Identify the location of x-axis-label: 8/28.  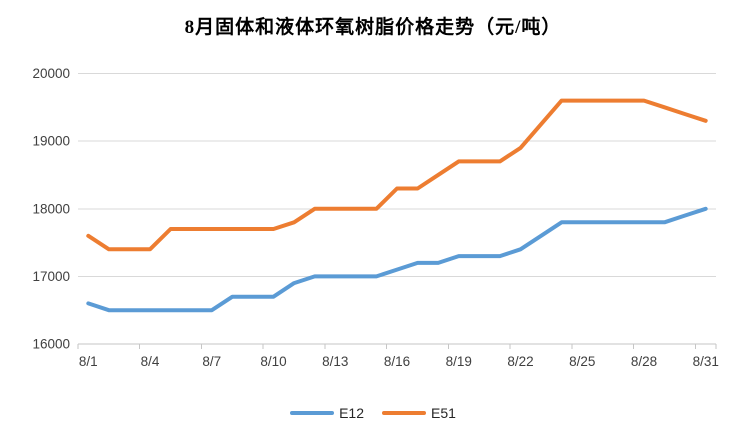
(644, 361).